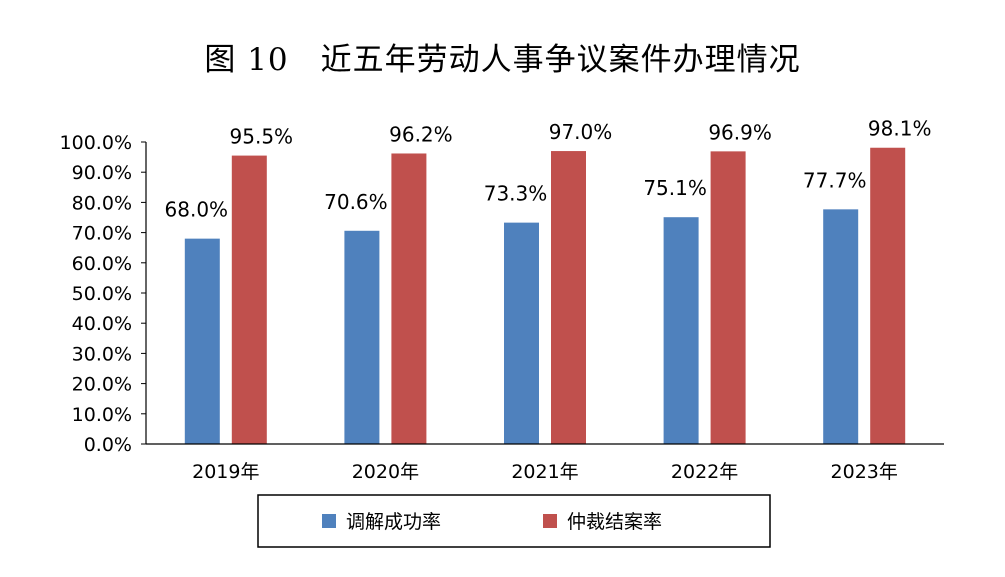 The image size is (1005, 577). What do you see at coordinates (102, 354) in the screenshot?
I see `y-tick-label: 30.0%` at bounding box center [102, 354].